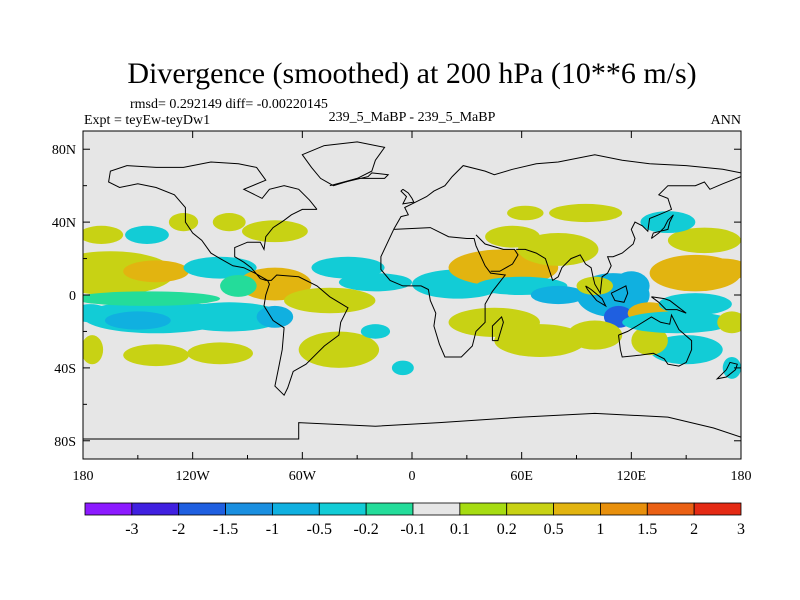  I want to click on colorbar-label-12: 1.5, so click(647, 529).